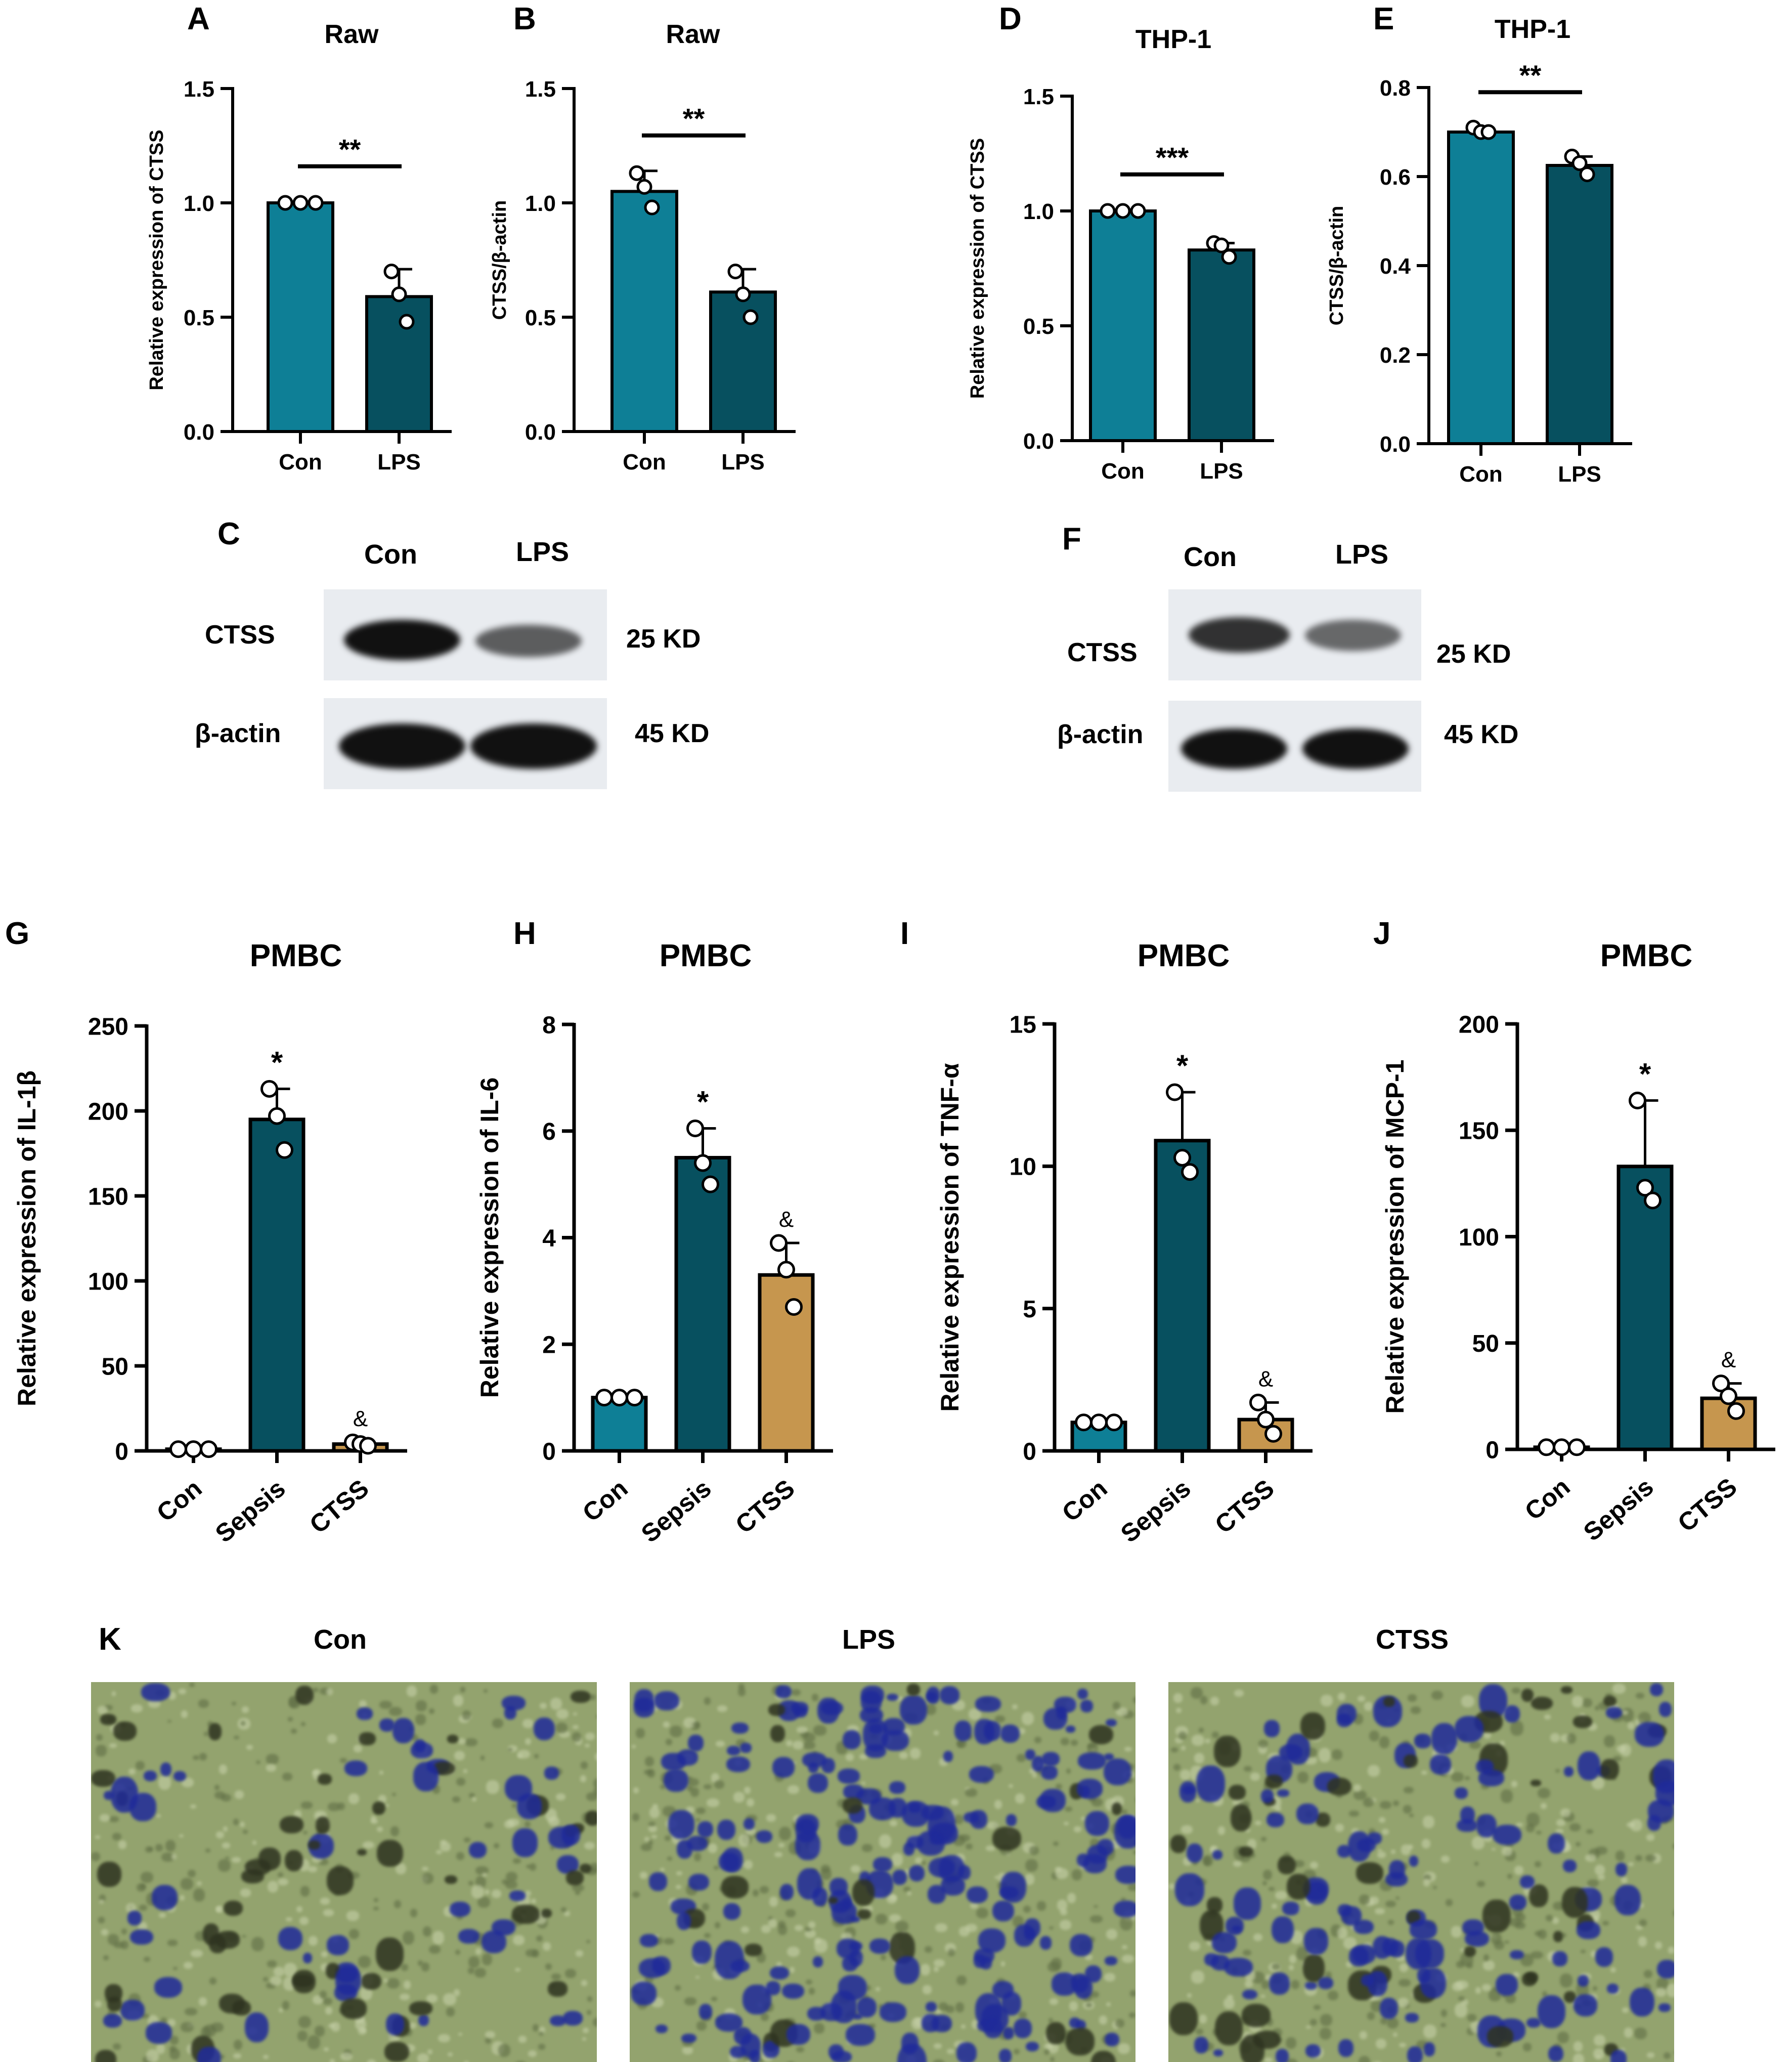 The width and height of the screenshot is (1792, 2062). What do you see at coordinates (1485, 1343) in the screenshot?
I see `chart-J-y-tick-label: 50` at bounding box center [1485, 1343].